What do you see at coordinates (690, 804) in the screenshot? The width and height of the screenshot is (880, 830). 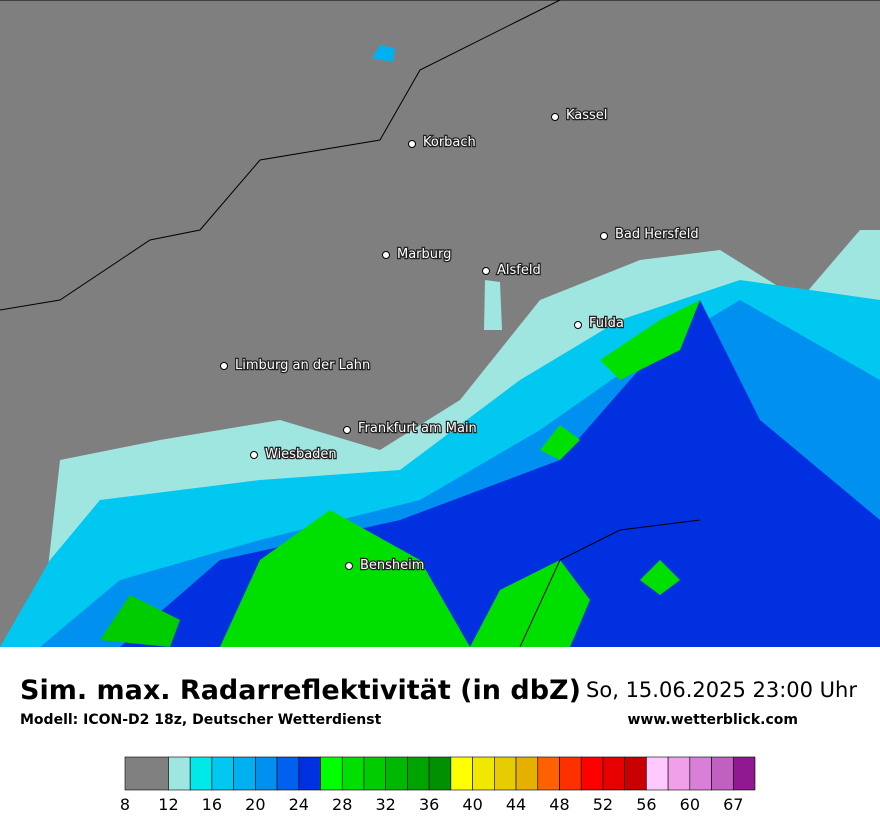 I see `colorbar-tick-label: 60` at bounding box center [690, 804].